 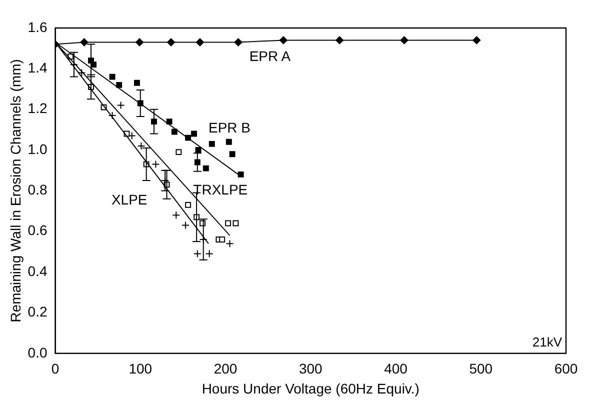 I want to click on y-tick-label: 0.8, so click(x=38, y=190).